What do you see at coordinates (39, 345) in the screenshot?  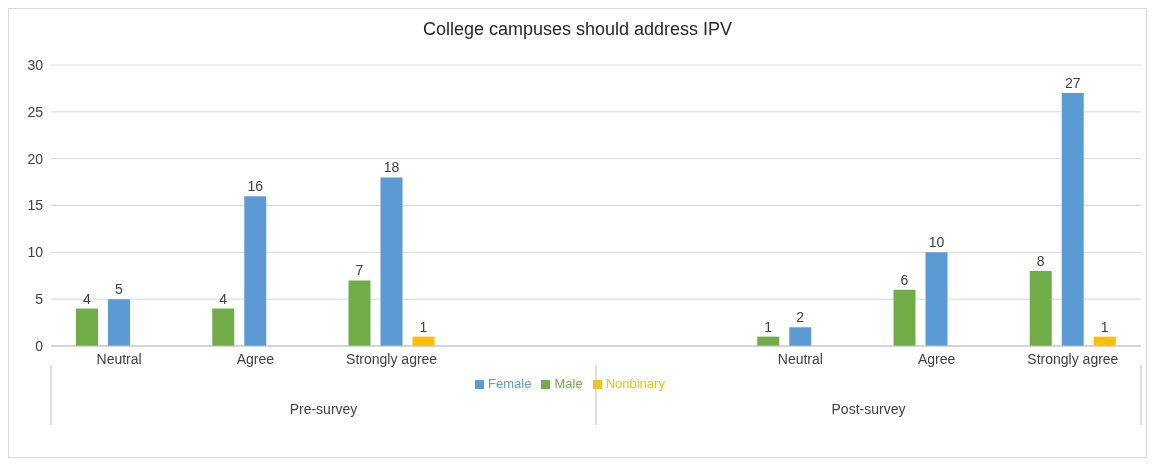 I see `y-tick-label: 0` at bounding box center [39, 345].